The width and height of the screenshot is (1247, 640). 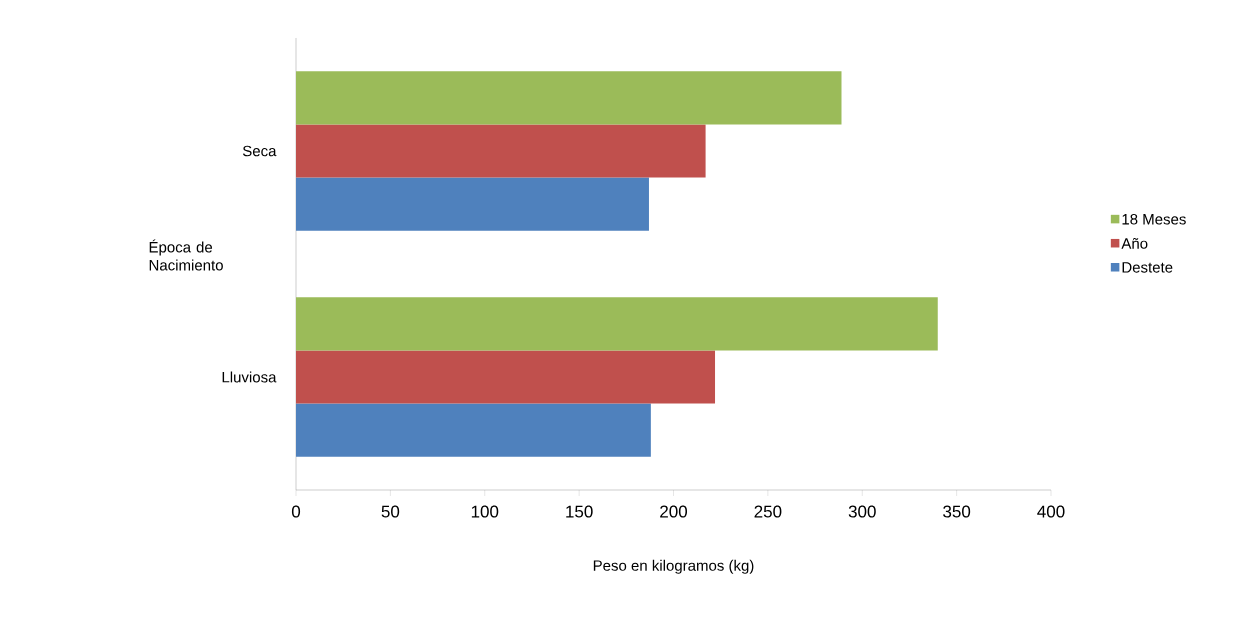 I want to click on x-tick-label: 0, so click(x=296, y=511).